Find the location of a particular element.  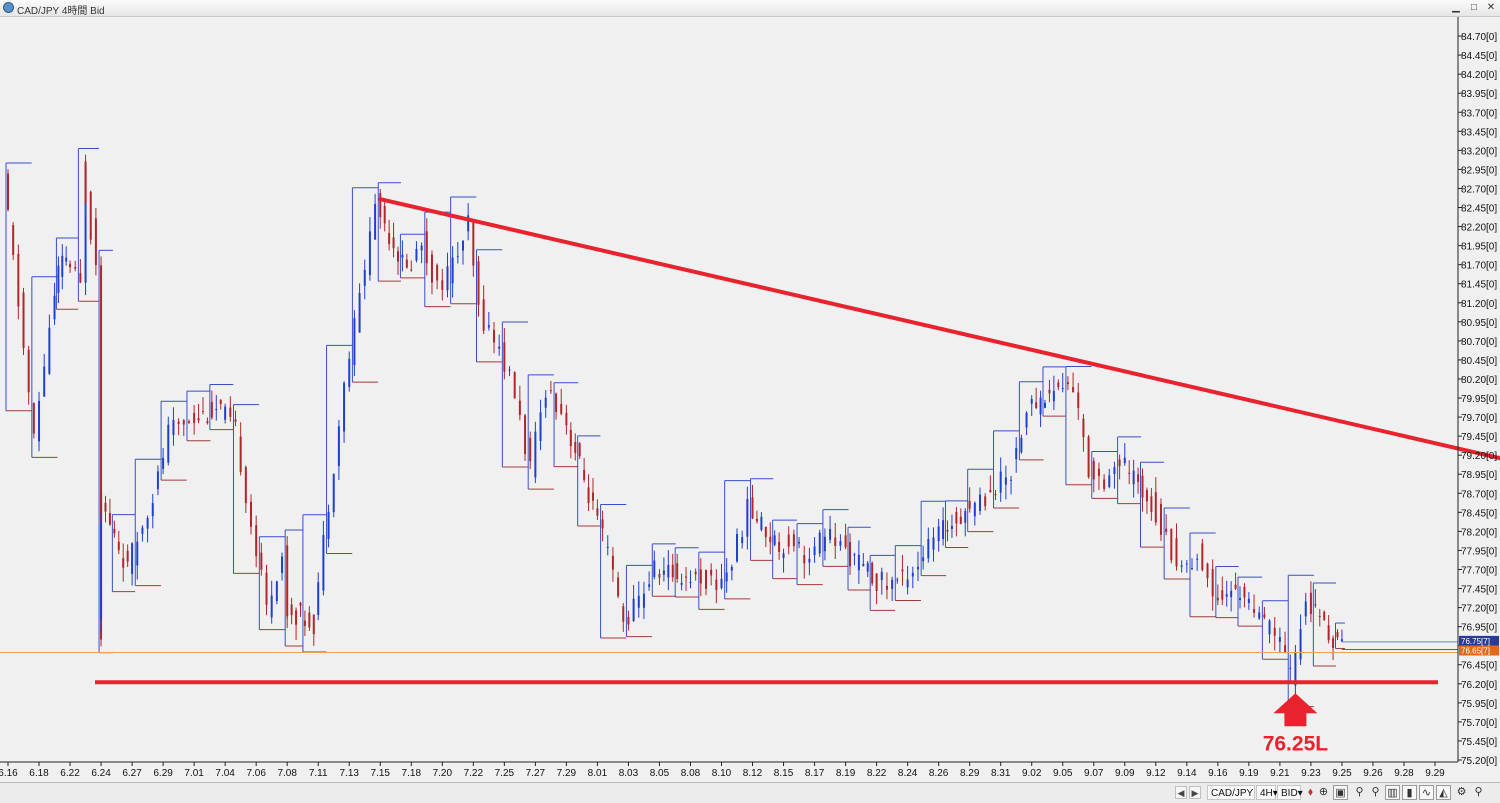

x-tick-label: 7.08 is located at coordinates (287, 773).